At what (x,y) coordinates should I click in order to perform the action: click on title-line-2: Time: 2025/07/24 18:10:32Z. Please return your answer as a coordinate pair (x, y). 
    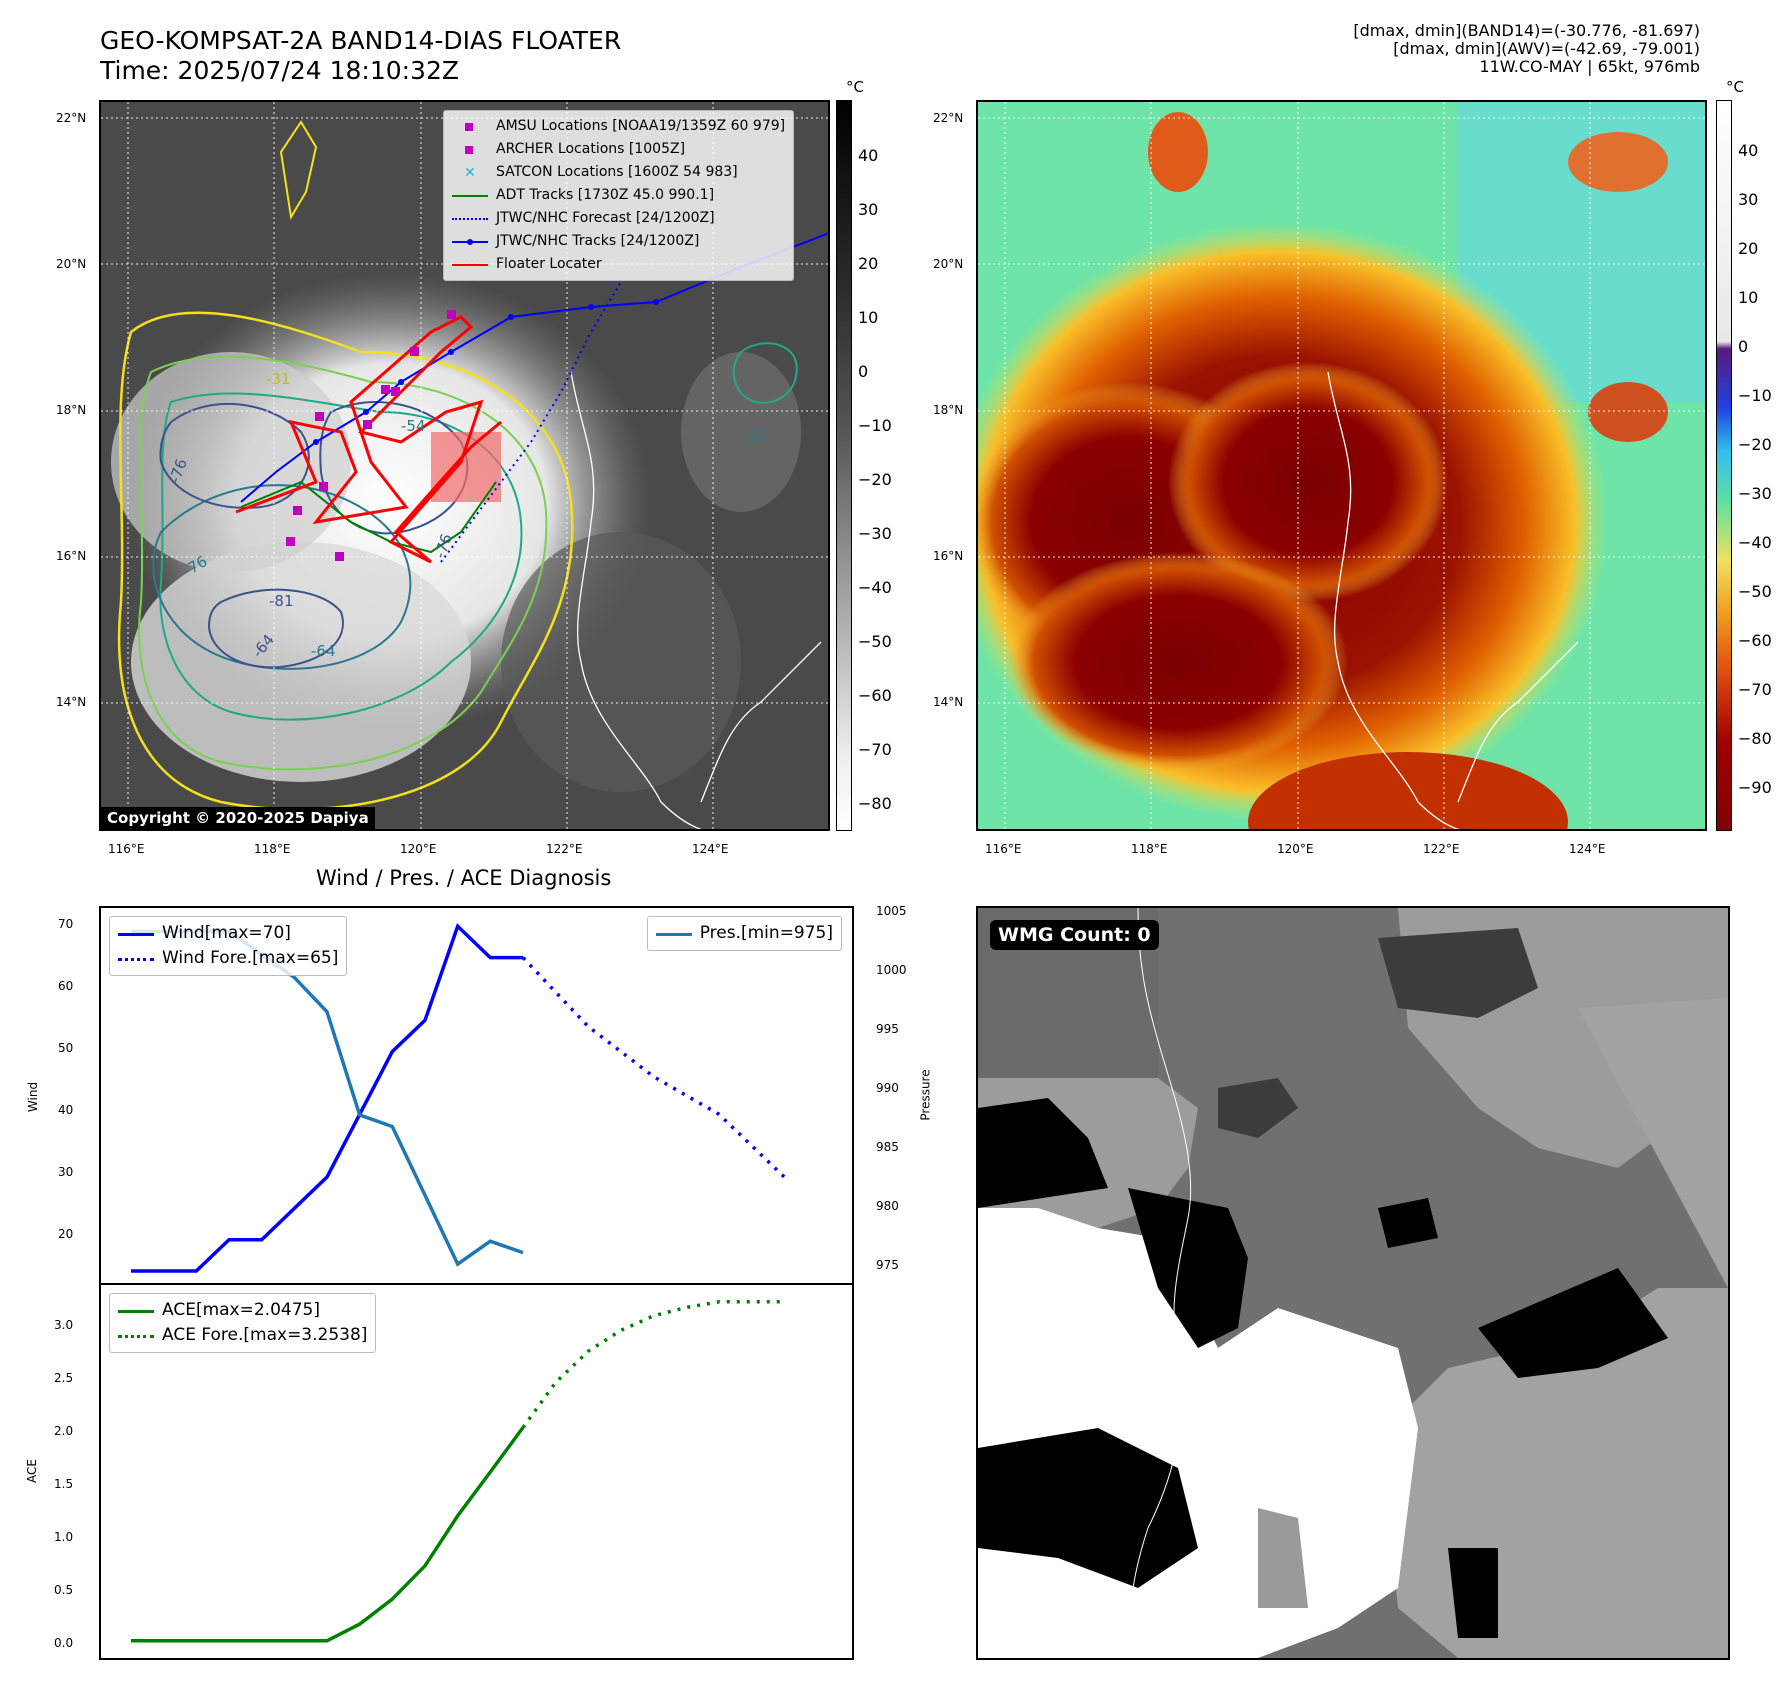
    Looking at the image, I should click on (279, 70).